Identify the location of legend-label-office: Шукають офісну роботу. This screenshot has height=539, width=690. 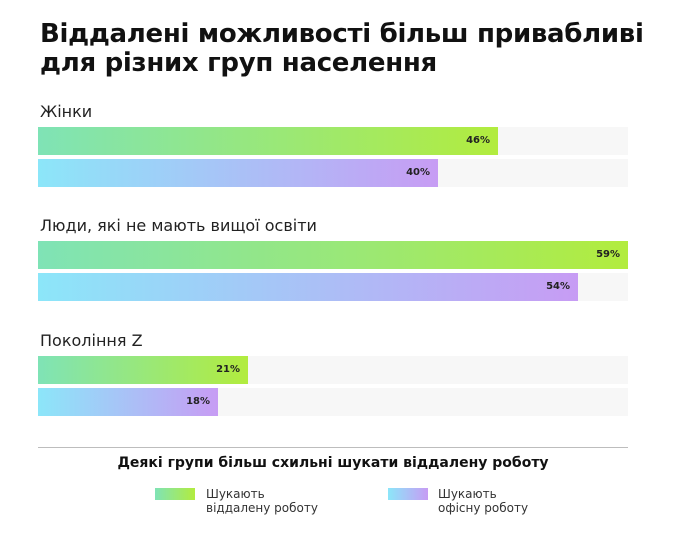
(508, 501).